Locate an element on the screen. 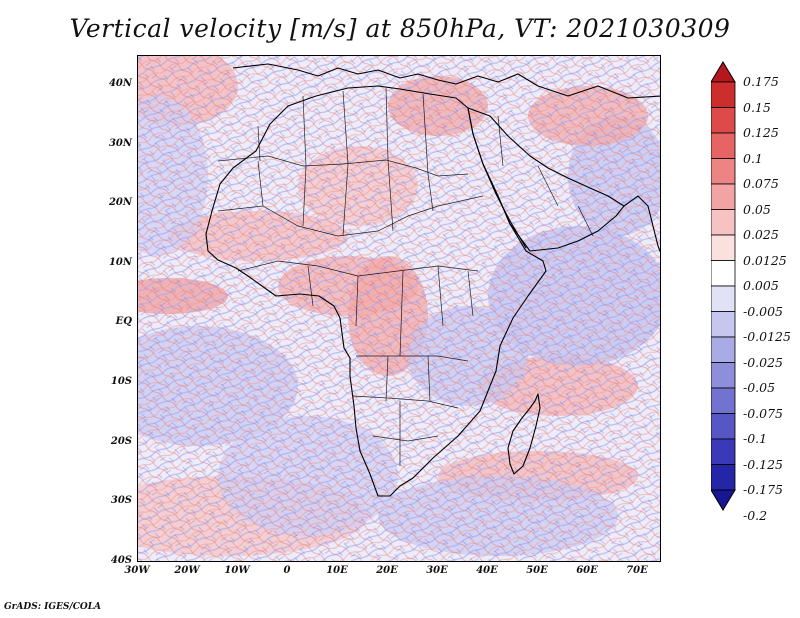 The image size is (800, 618). lon-label: 70E is located at coordinates (637, 570).